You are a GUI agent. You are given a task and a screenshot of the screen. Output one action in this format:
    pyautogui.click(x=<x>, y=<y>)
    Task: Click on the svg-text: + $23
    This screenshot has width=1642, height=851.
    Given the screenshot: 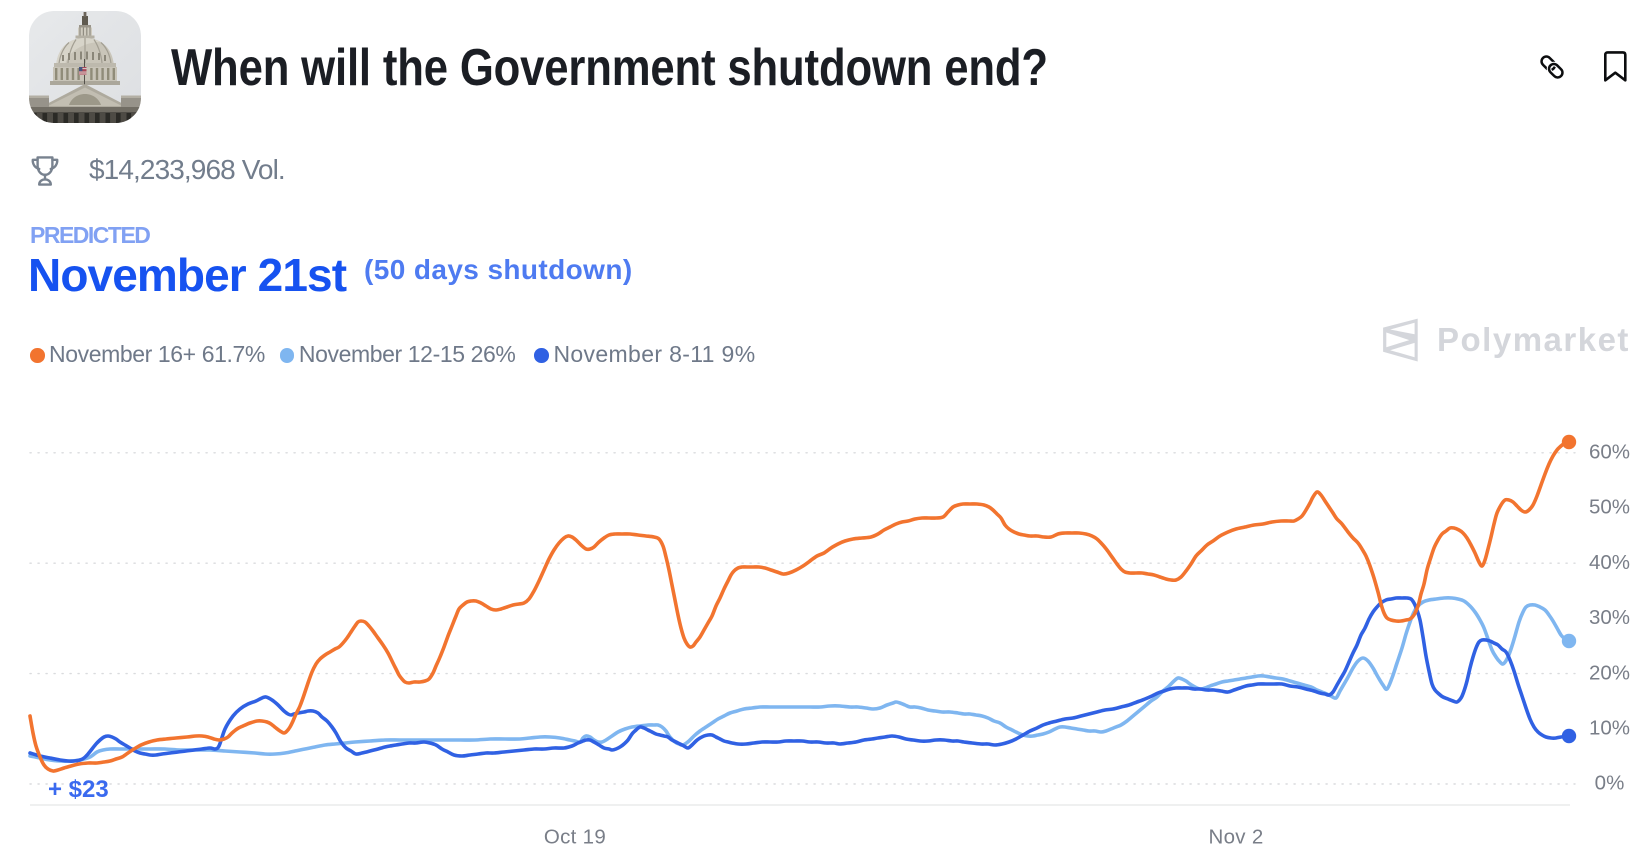 What is the action you would take?
    pyautogui.click(x=78, y=789)
    